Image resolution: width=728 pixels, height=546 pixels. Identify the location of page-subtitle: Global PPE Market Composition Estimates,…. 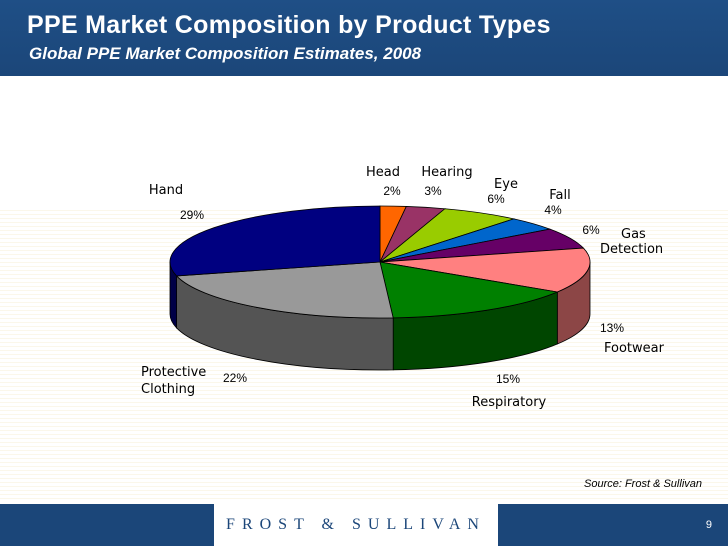
(225, 53).